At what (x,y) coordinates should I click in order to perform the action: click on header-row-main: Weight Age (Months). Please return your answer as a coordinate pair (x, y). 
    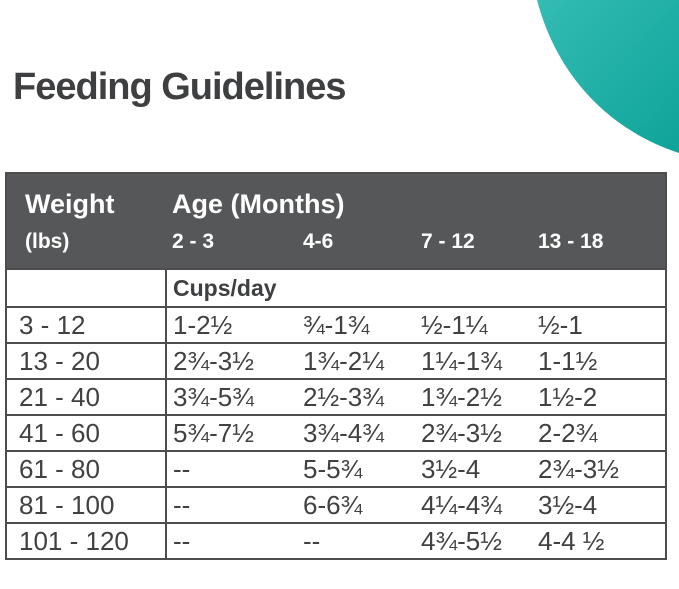
    Looking at the image, I should click on (336, 197).